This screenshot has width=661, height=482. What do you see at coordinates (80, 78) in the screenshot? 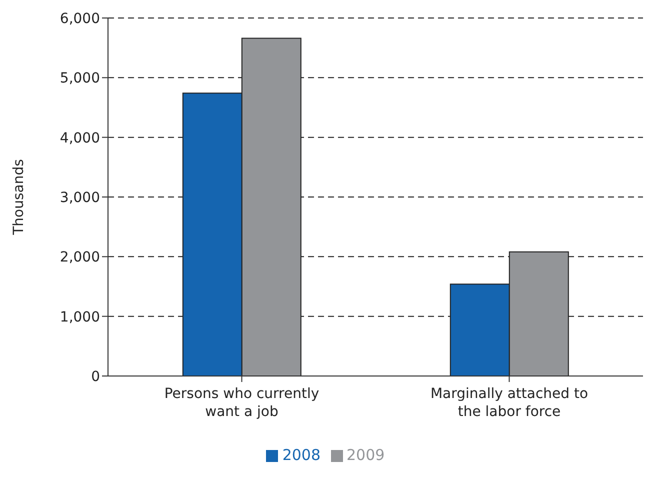
I see `y-tick-label: 5,000` at bounding box center [80, 78].